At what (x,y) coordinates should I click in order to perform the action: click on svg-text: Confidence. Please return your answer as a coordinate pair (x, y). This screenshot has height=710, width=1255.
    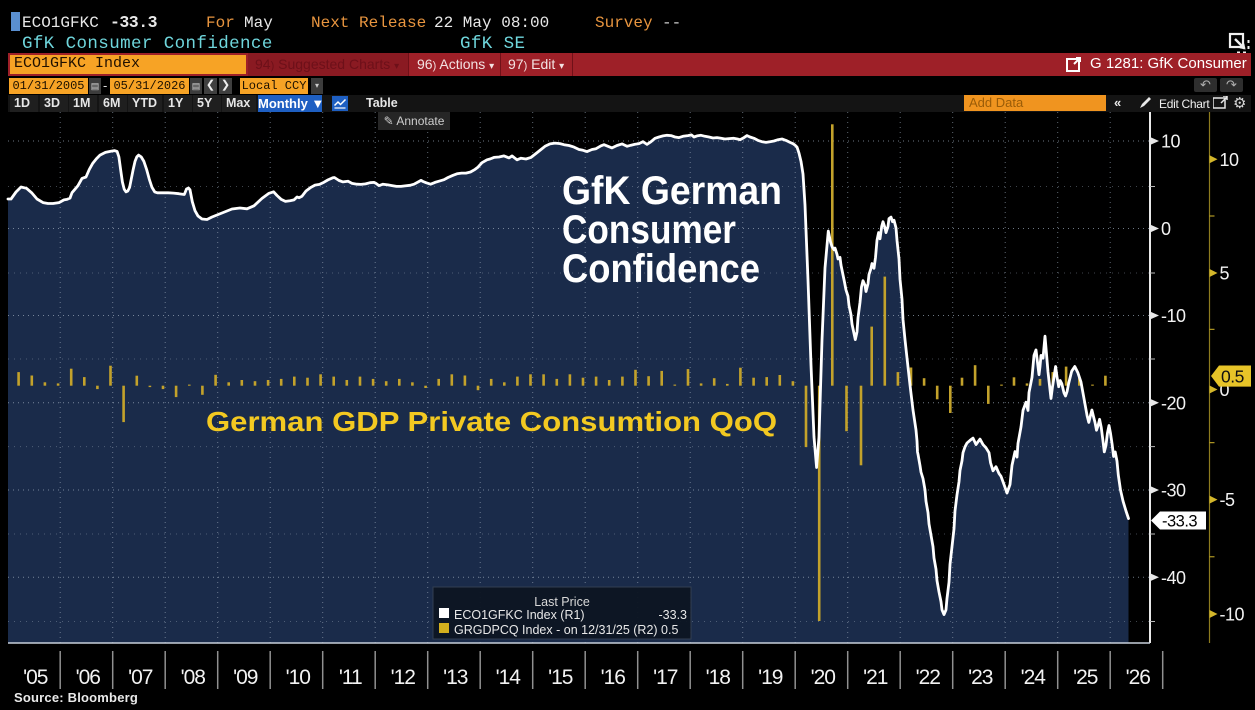
    Looking at the image, I should click on (661, 269).